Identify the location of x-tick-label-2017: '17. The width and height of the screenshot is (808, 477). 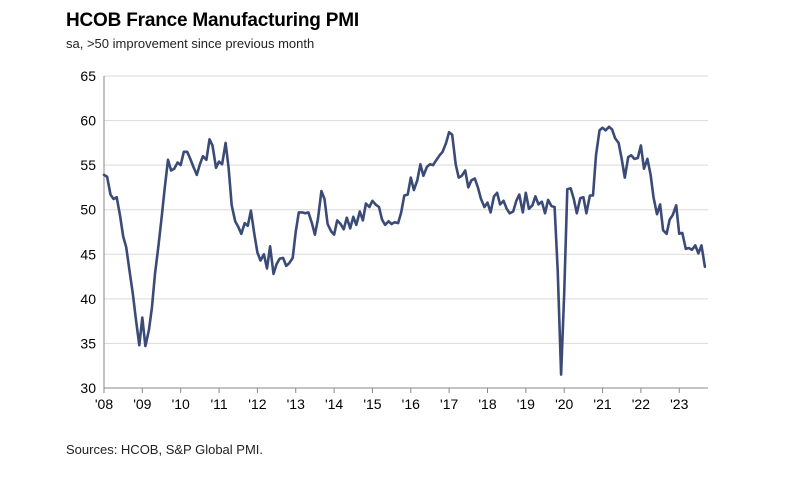
(449, 404).